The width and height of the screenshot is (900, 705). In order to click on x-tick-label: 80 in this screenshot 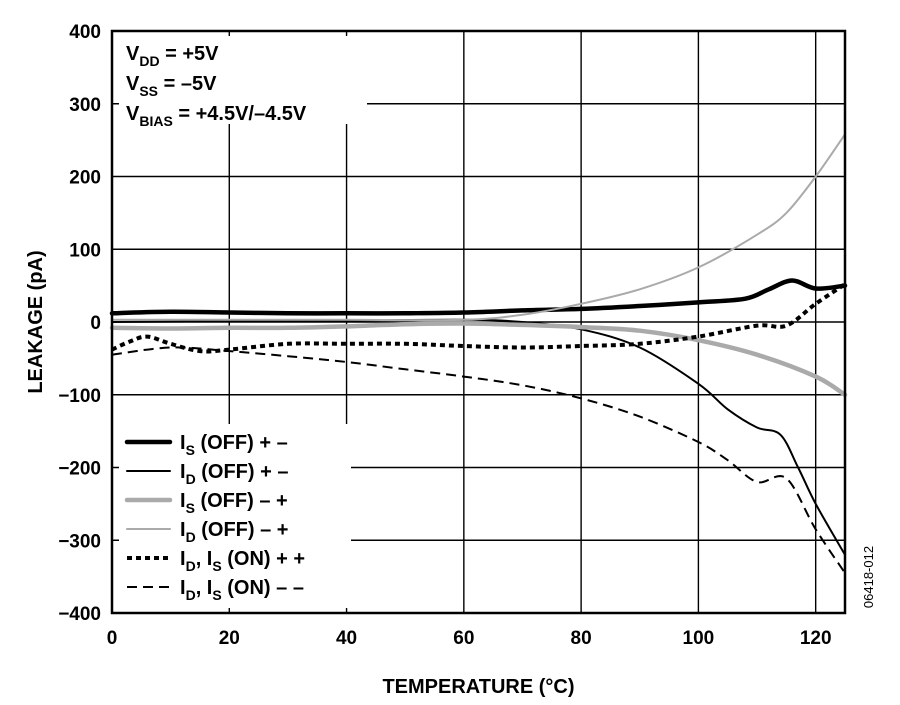, I will do `click(581, 638)`.